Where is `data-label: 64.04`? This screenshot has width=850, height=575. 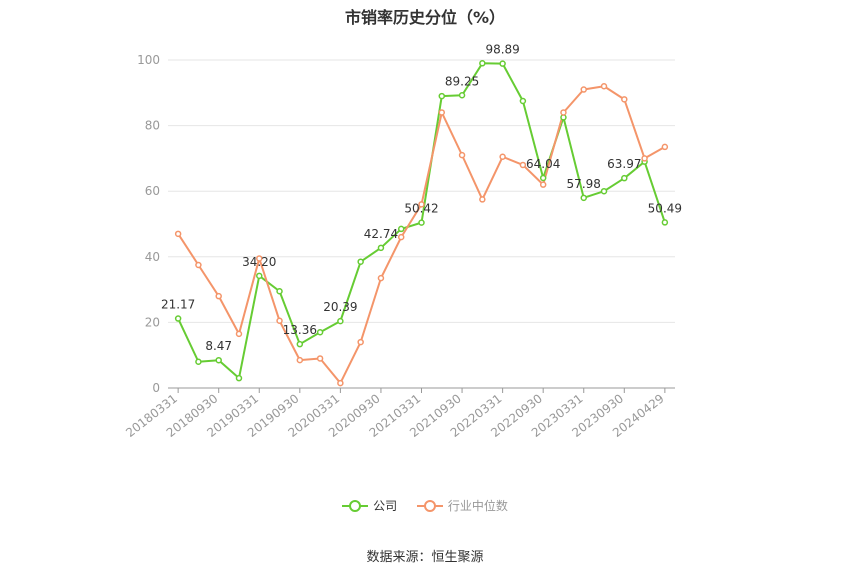 data-label: 64.04 is located at coordinates (543, 164).